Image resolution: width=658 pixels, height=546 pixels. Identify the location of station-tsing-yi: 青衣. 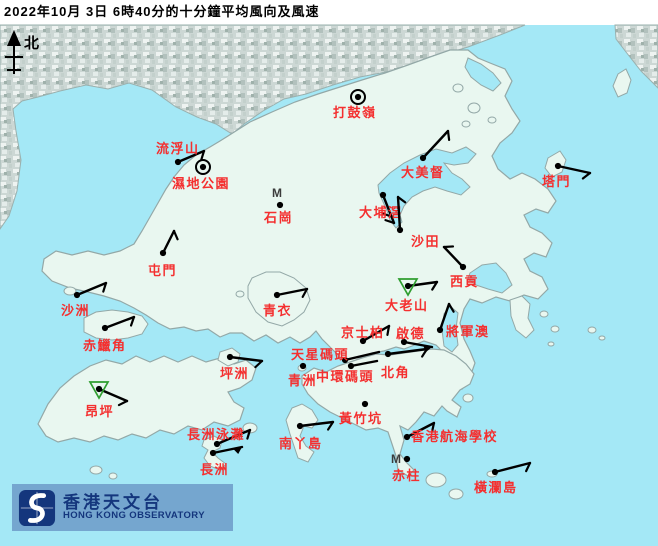
(286, 302).